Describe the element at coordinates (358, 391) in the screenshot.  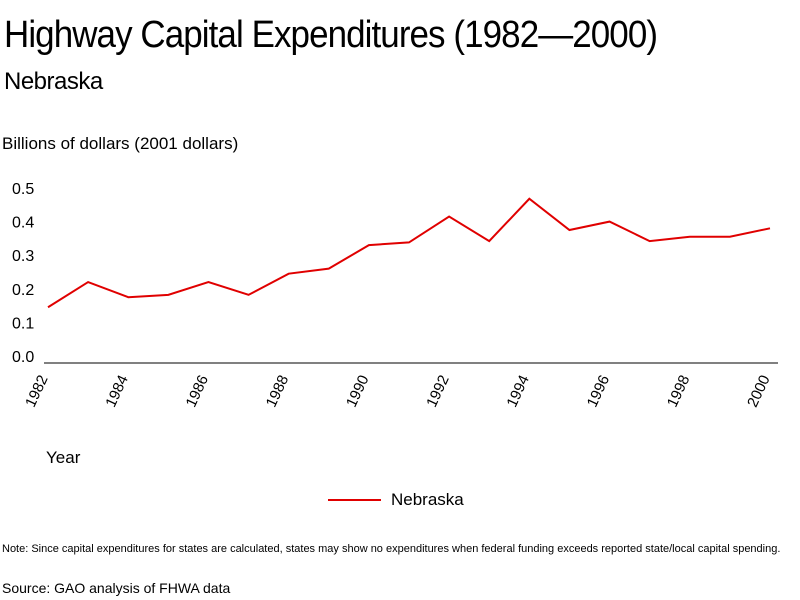
I see `x-tick-label: 1990` at that location.